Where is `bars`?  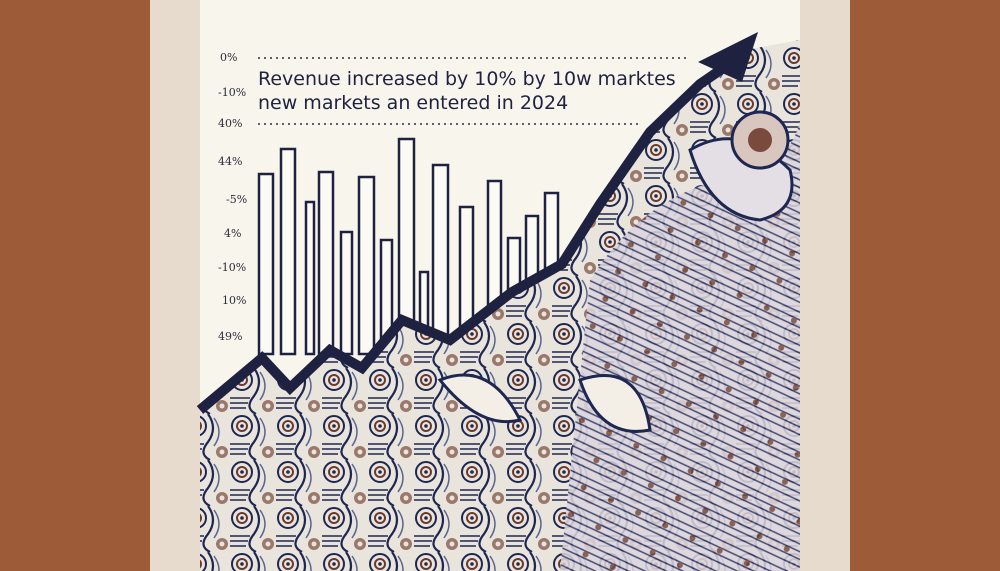 bars is located at coordinates (408, 246).